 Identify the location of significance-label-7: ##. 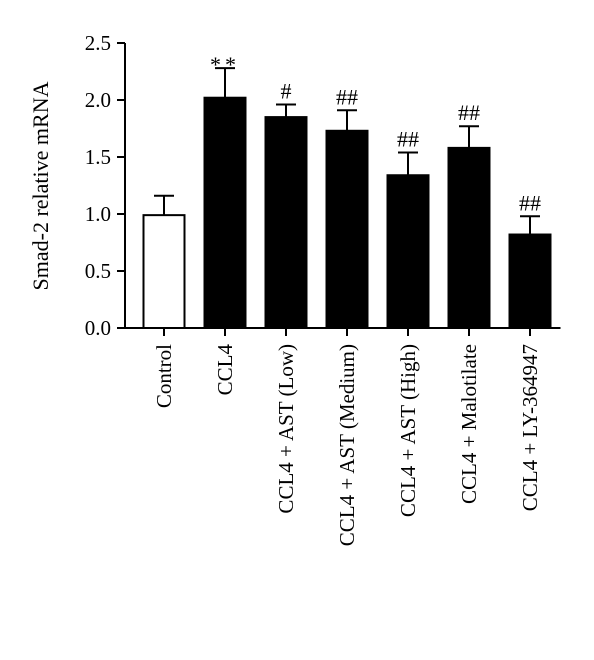
(530, 202).